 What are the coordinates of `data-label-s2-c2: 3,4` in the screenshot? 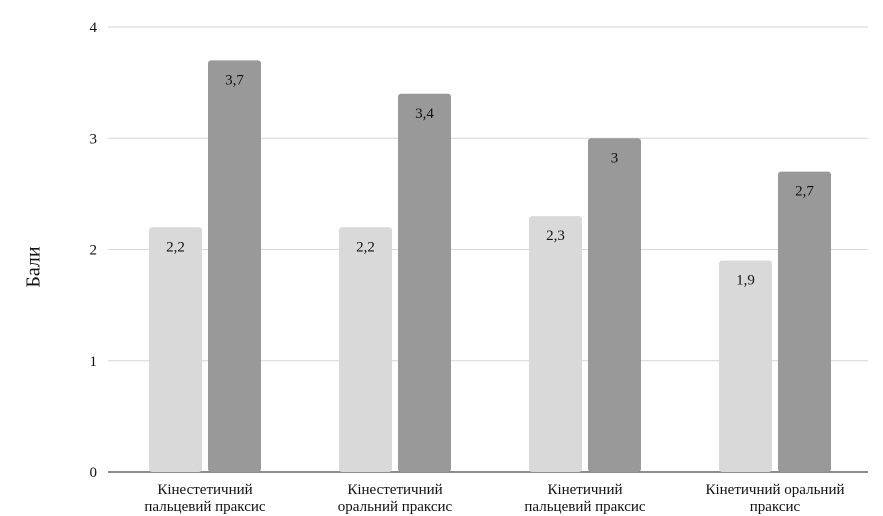 It's located at (424, 114).